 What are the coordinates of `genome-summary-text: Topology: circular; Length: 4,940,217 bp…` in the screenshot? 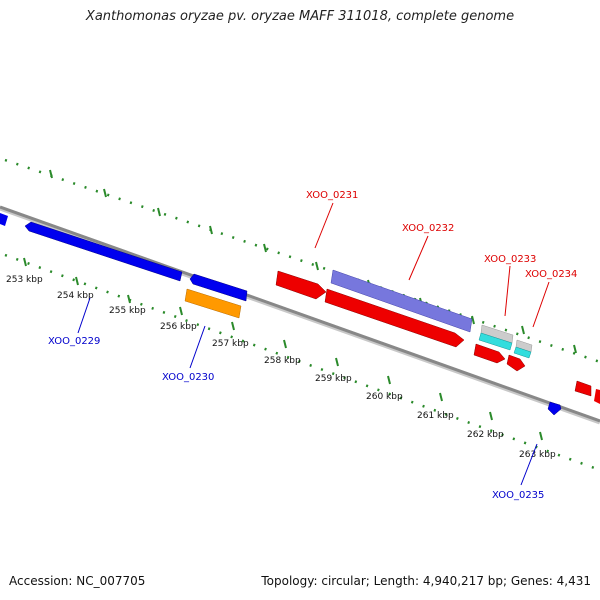 It's located at (426, 581).